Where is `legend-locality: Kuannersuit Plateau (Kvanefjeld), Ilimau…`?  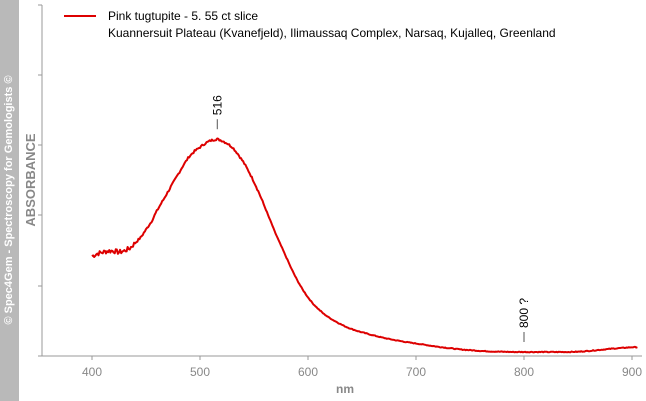
legend-locality: Kuannersuit Plateau (Kvanefjeld), Ilimau… is located at coordinates (332, 33).